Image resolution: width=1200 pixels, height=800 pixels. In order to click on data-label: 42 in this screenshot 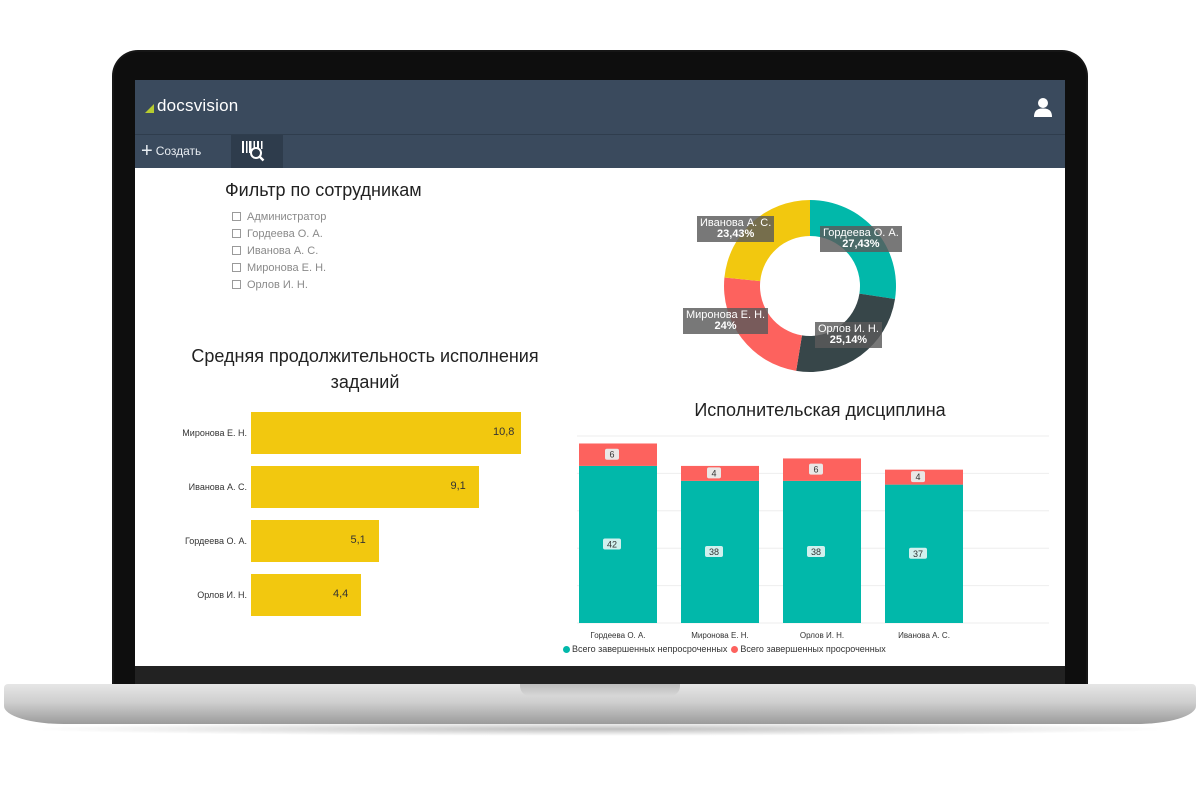, I will do `click(612, 544)`.